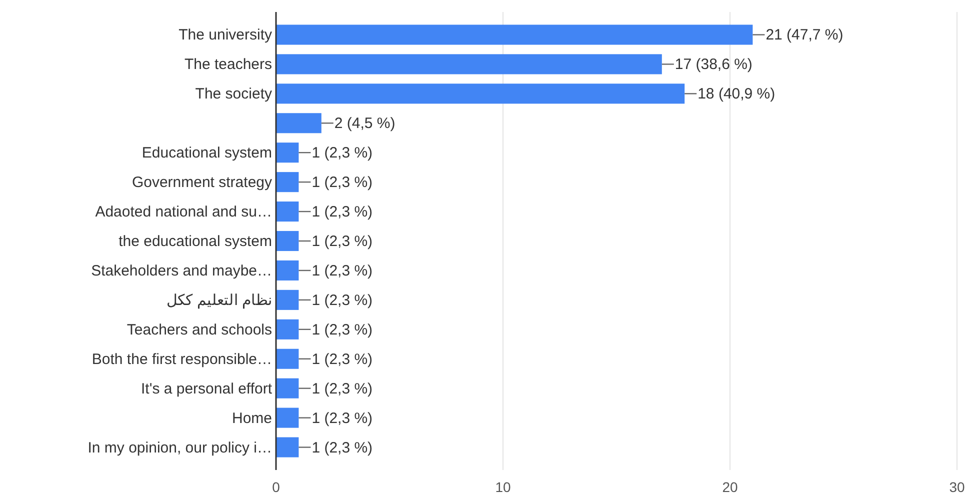 This screenshot has width=971, height=497. I want to click on category: Government strategy, so click(202, 183).